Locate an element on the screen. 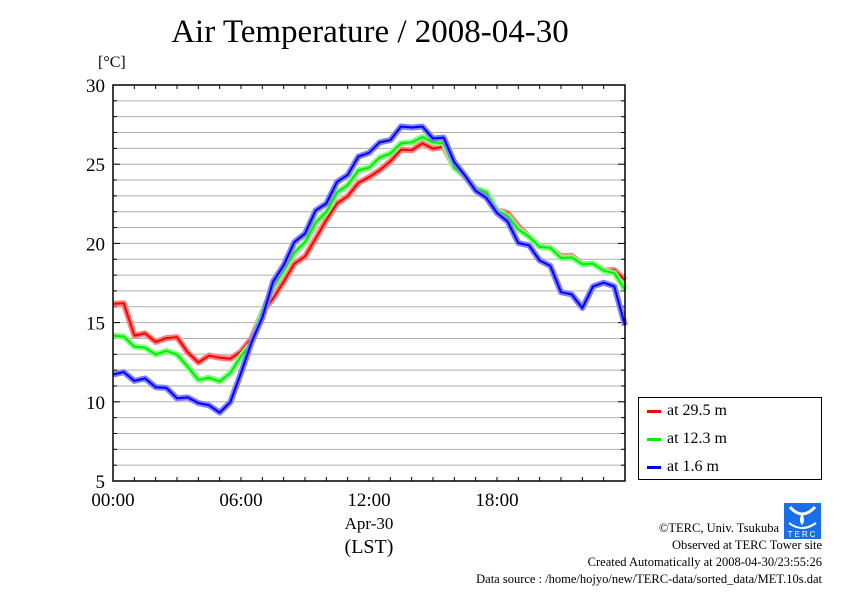 The height and width of the screenshot is (595, 842). y-tick-label: 25 is located at coordinates (95, 165).